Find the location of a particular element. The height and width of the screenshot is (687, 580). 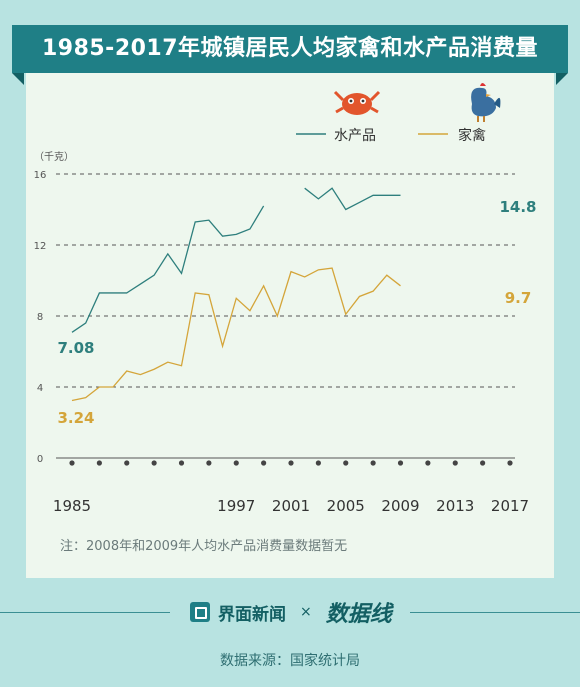

legend-label-aquatic: 水产品 is located at coordinates (355, 136).